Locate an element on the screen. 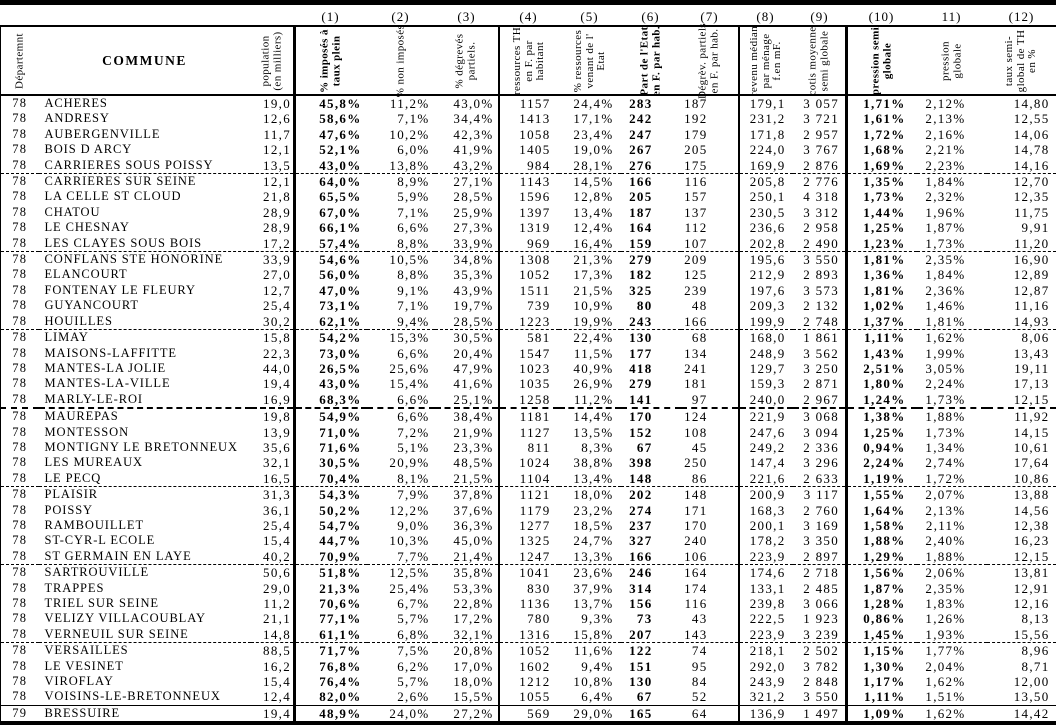 This screenshot has height=725, width=1056. table-cell: 3 068 is located at coordinates (820, 416).